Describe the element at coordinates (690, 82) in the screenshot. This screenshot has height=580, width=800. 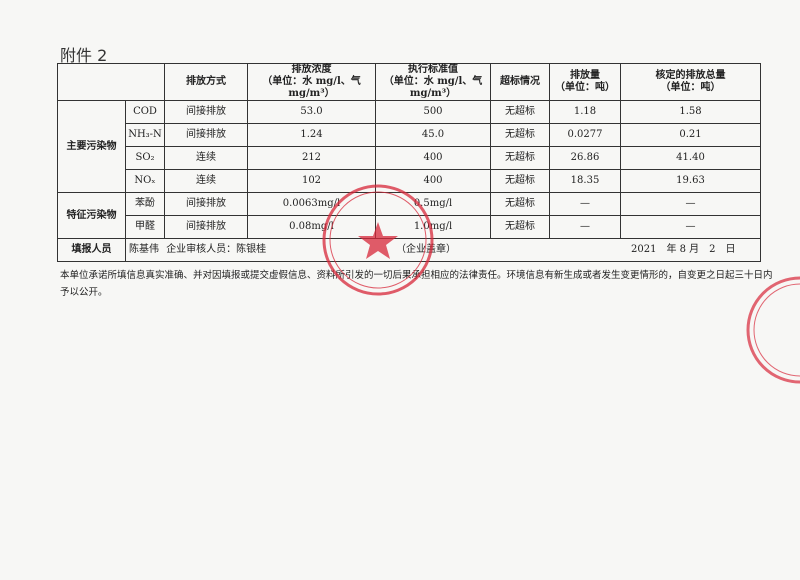
I see `header-total: 核定的排放总量 （单位：吨）` at that location.